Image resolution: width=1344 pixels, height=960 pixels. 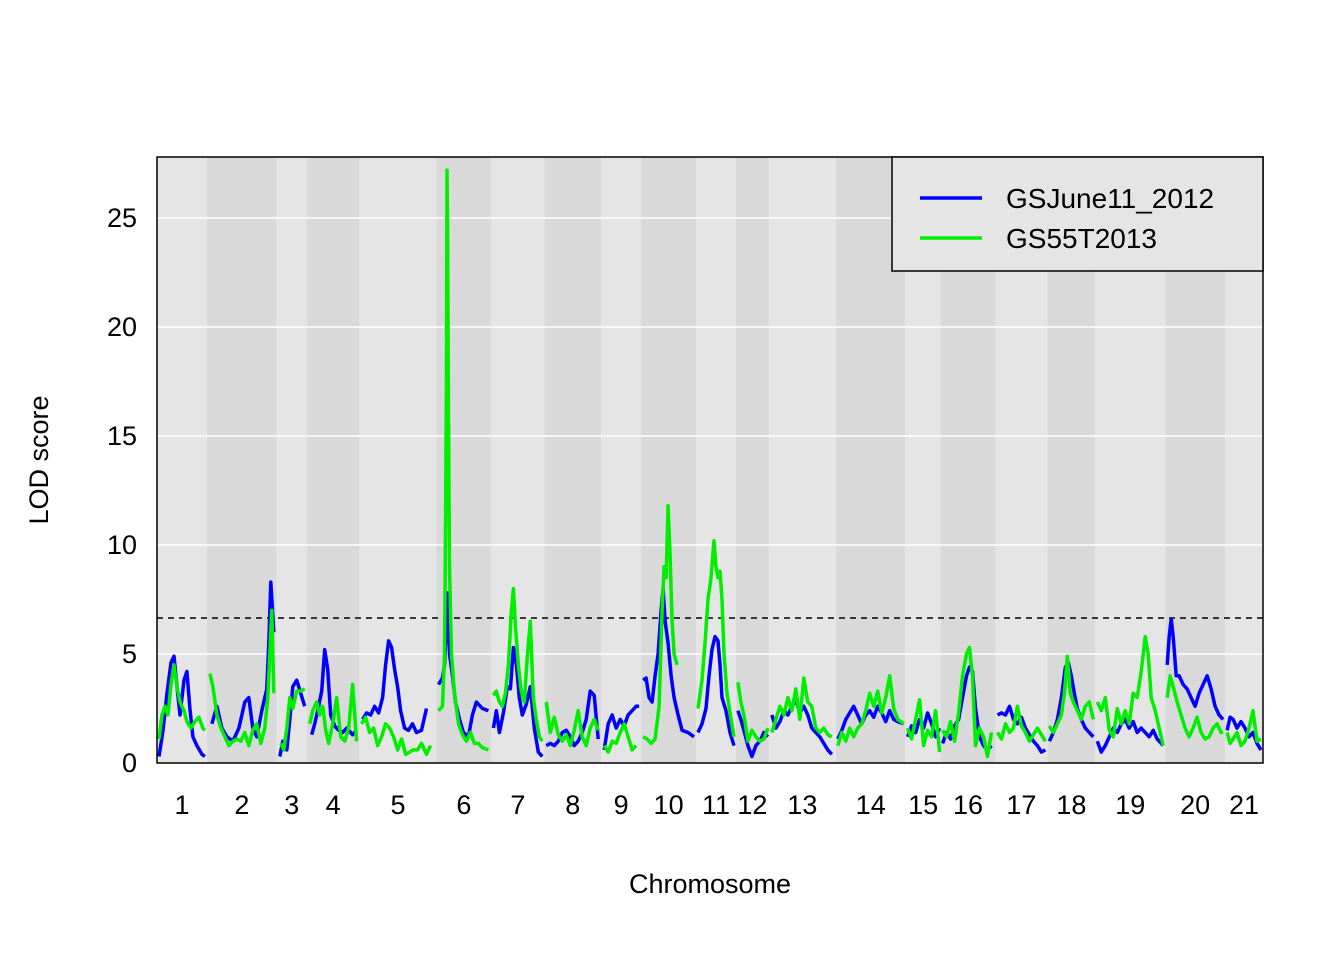 I want to click on y-tick-label-0: 0, so click(x=129, y=763).